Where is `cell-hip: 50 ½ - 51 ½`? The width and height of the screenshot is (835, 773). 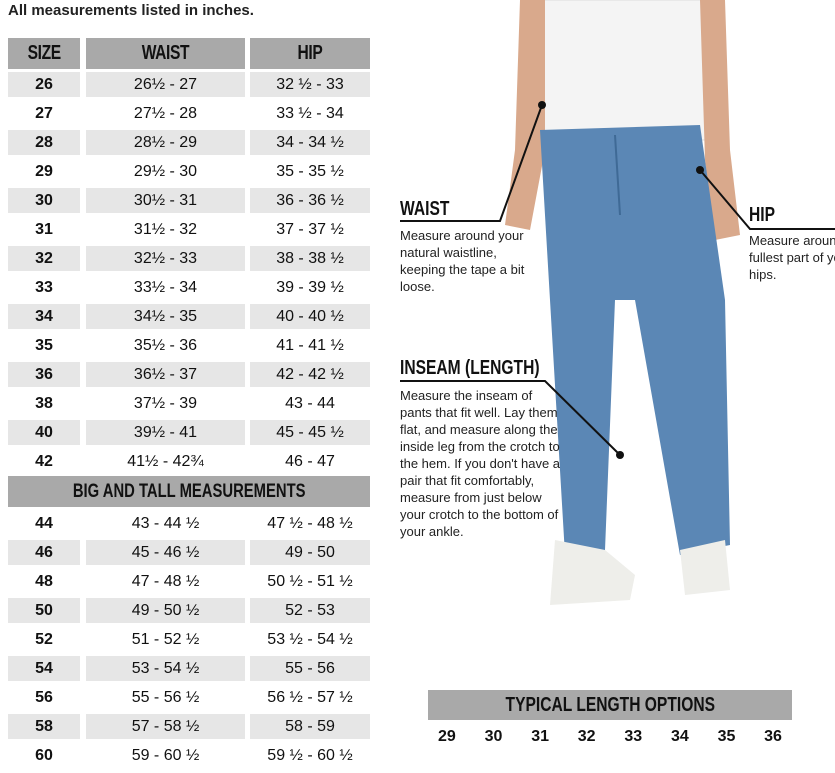 cell-hip: 50 ½ - 51 ½ is located at coordinates (310, 581).